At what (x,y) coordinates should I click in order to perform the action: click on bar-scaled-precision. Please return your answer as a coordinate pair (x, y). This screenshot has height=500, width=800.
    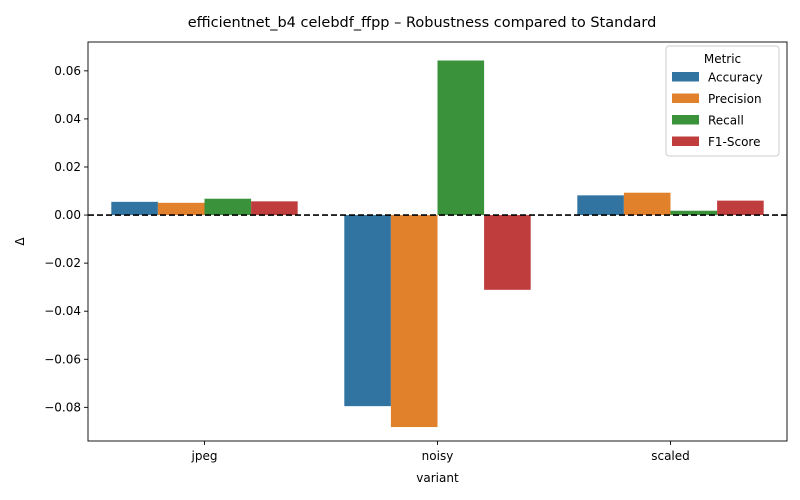
    Looking at the image, I should click on (647, 204).